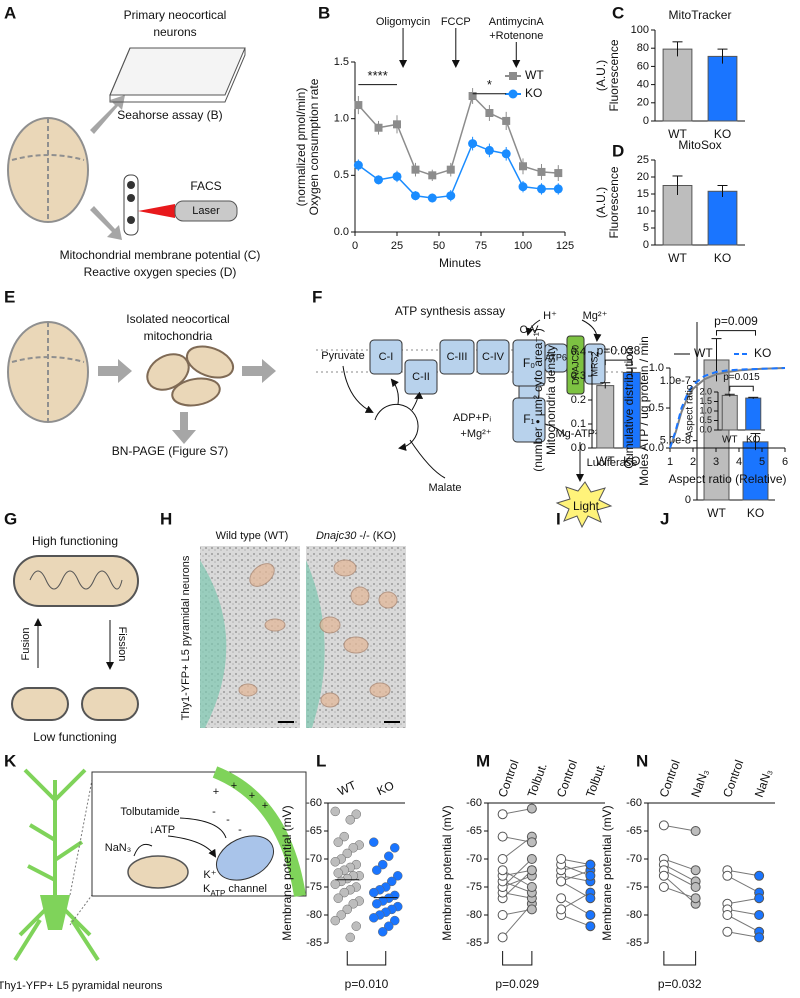 This screenshot has width=800, height=998. Describe the element at coordinates (642, 760) in the screenshot. I see `panel-label: N` at that location.